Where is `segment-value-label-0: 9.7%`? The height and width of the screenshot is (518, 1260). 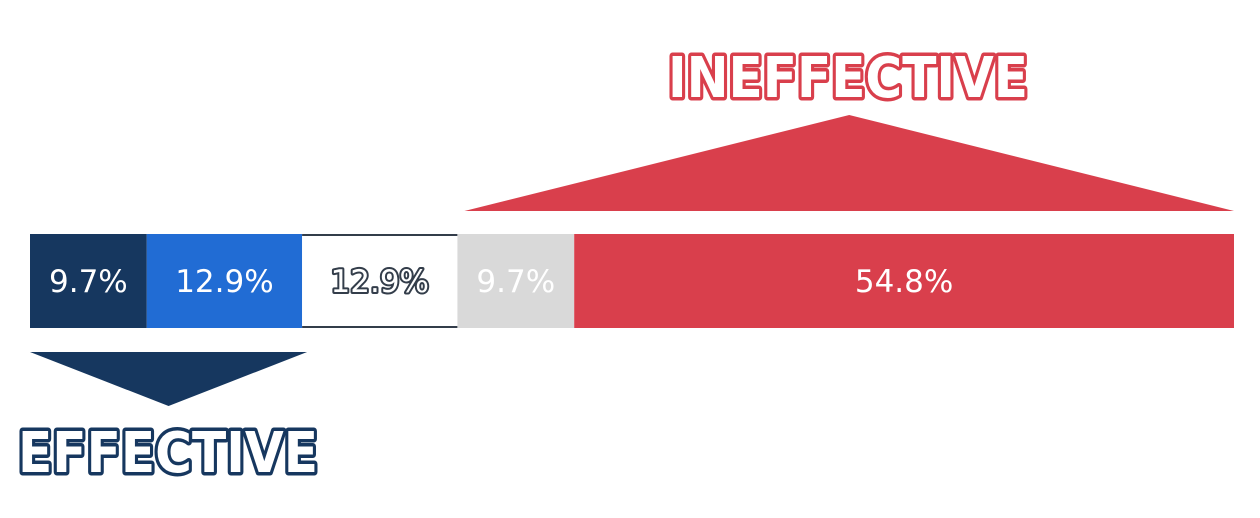 segment-value-label-0: 9.7% is located at coordinates (88, 282).